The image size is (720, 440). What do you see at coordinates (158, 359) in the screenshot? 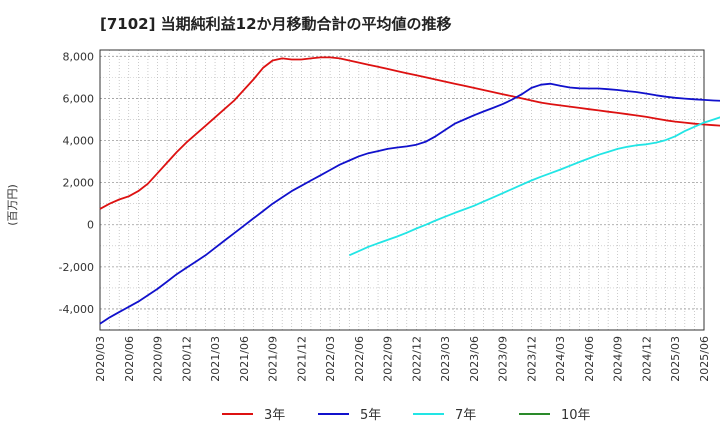
I see `x-tick-label: 2020/09` at bounding box center [158, 359].